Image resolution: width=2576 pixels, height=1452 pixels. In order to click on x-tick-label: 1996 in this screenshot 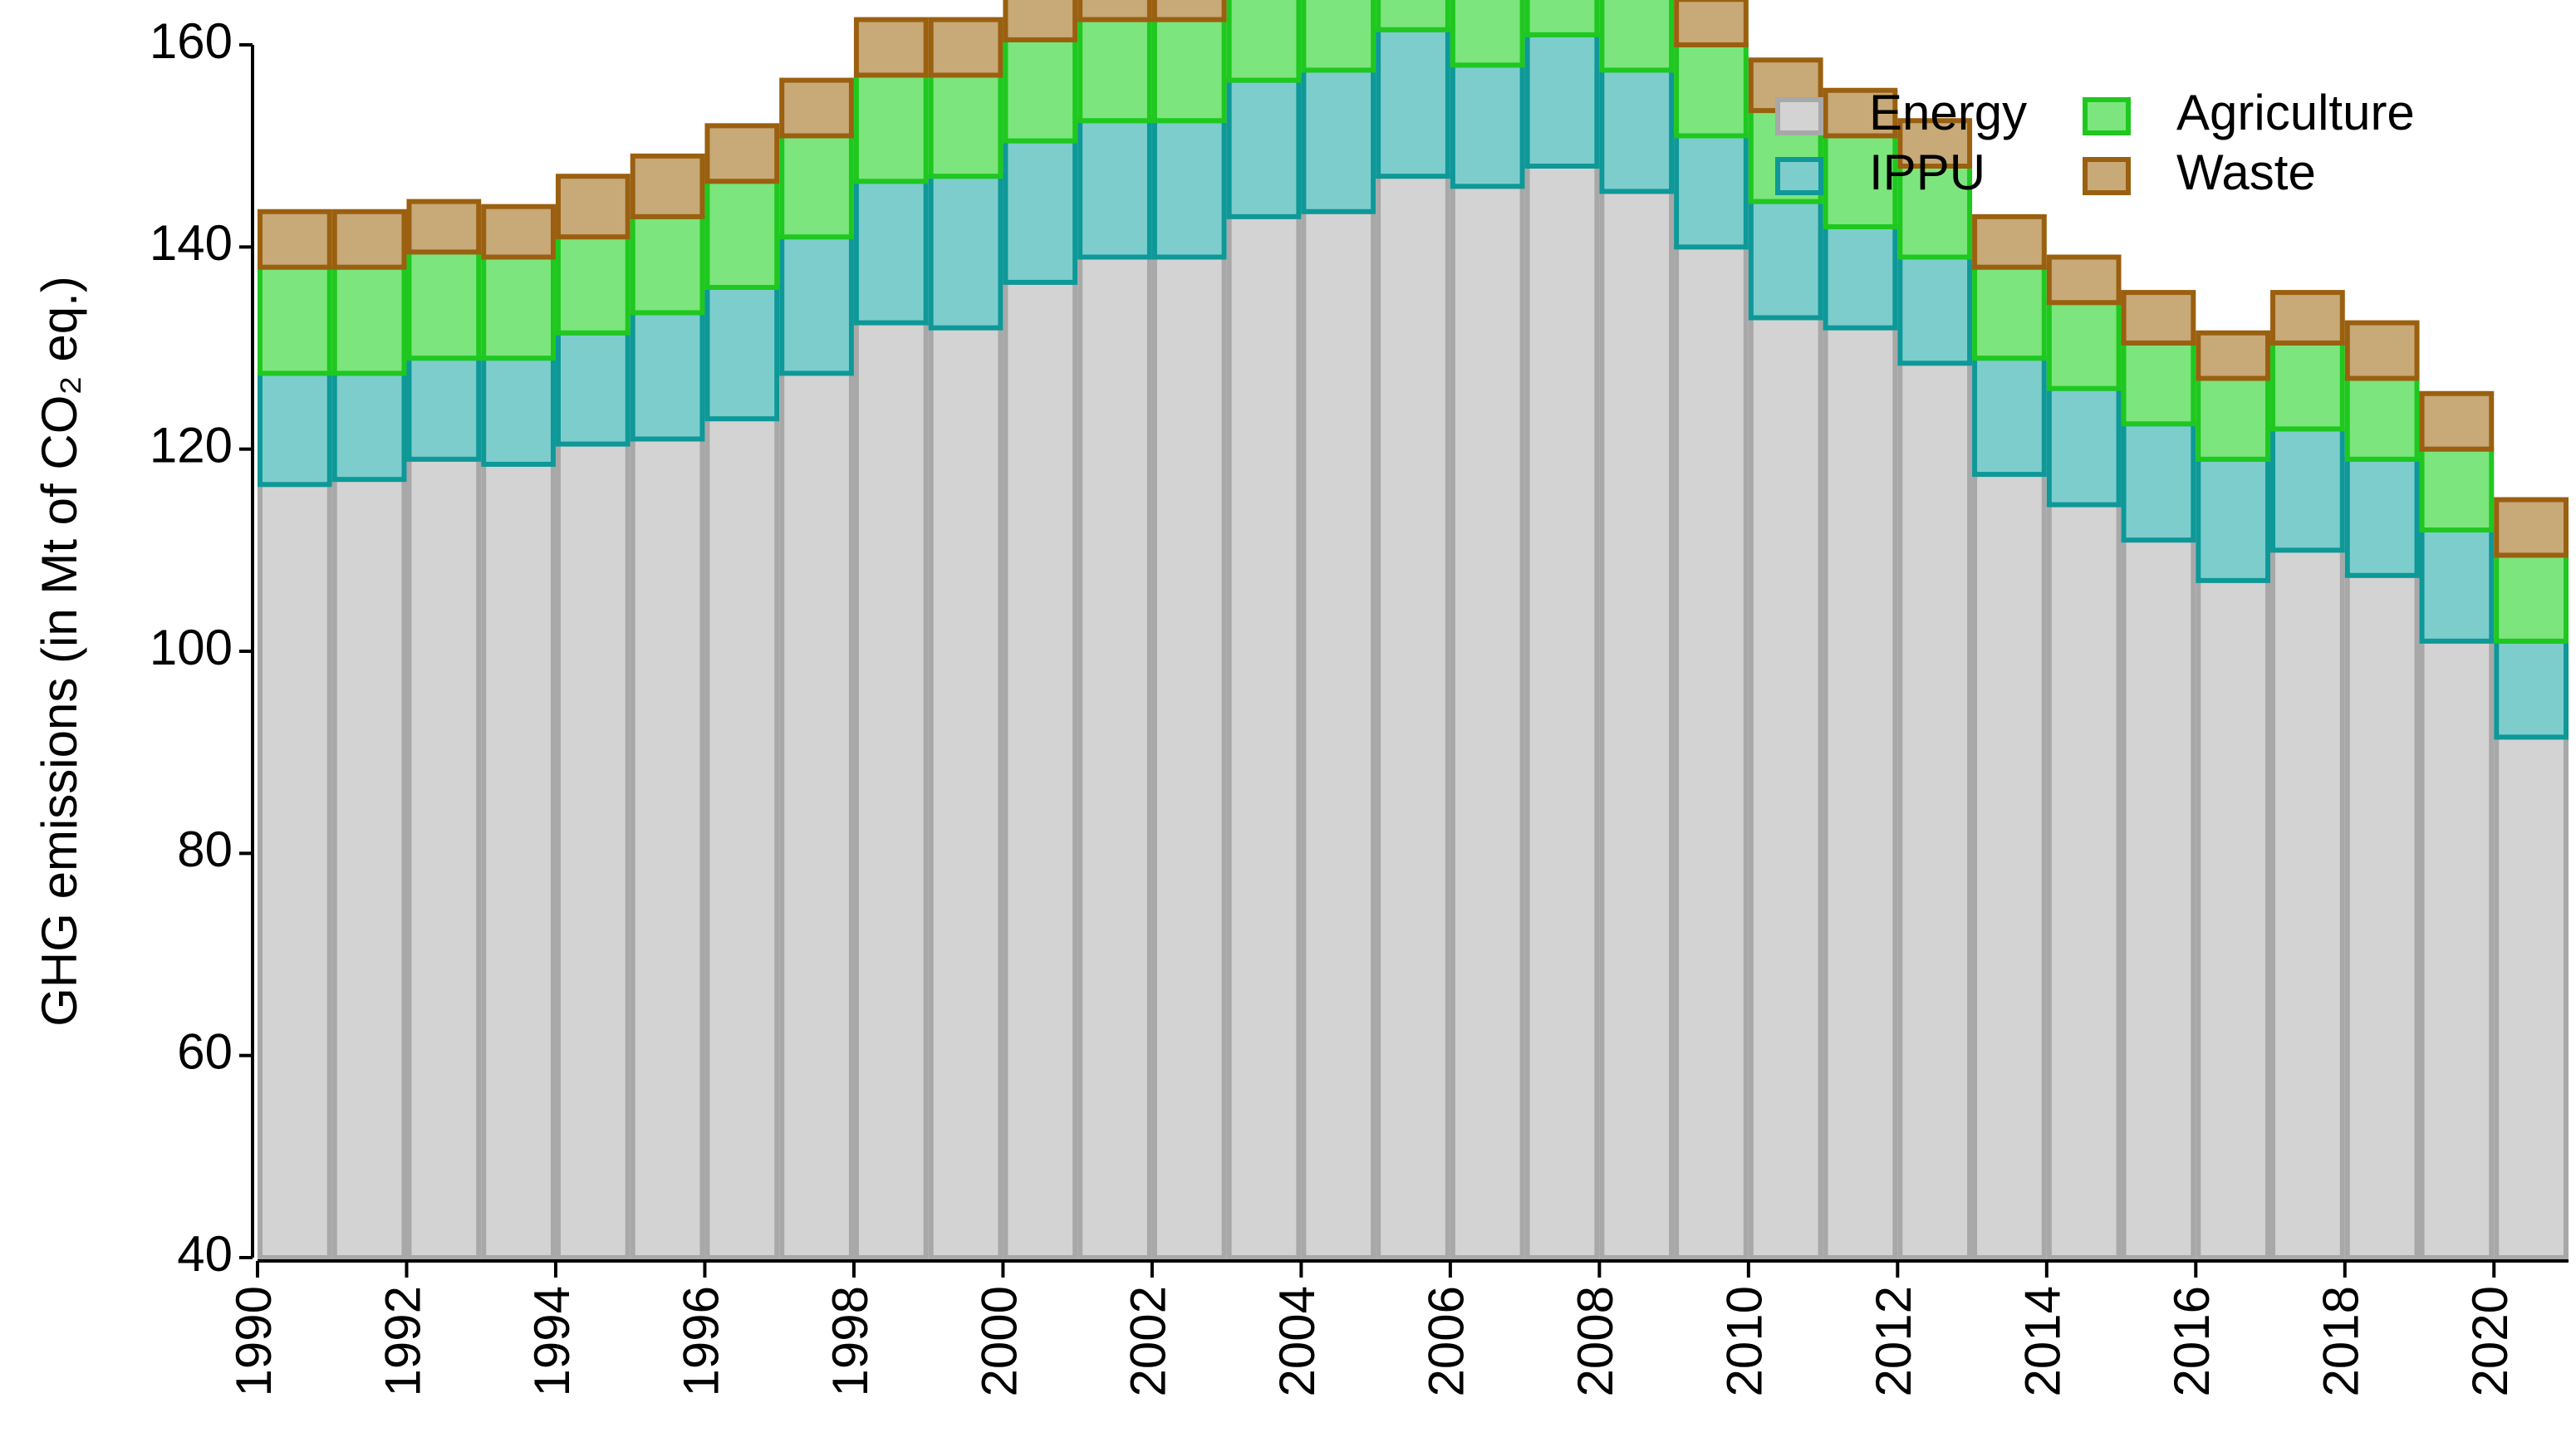, I will do `click(701, 1341)`.